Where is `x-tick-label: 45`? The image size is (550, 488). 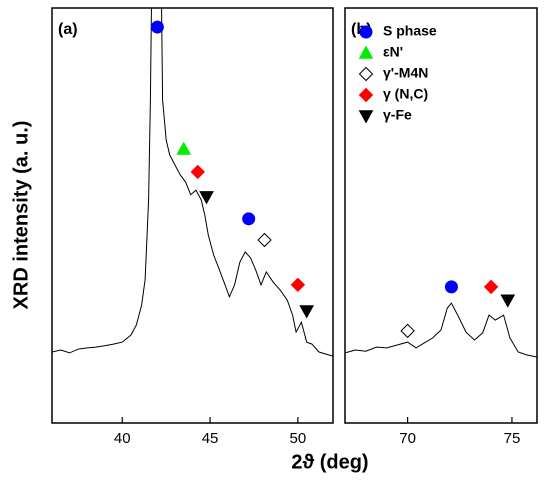 x-tick-label: 45 is located at coordinates (210, 438).